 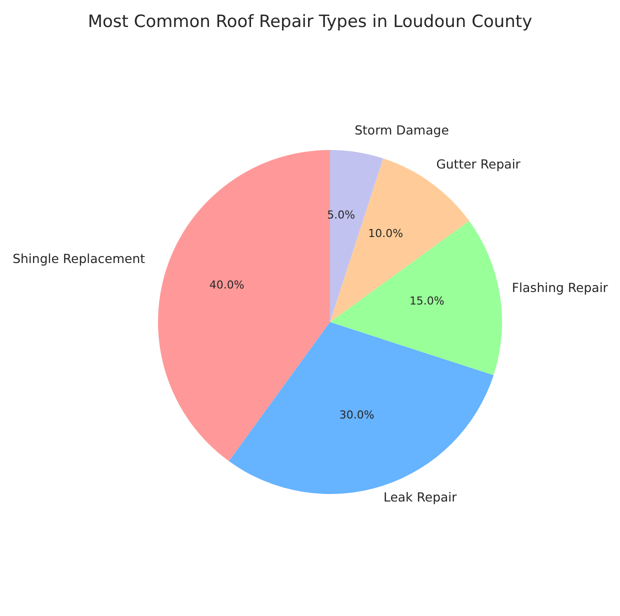 I want to click on data-label: 15.0%, so click(x=426, y=301).